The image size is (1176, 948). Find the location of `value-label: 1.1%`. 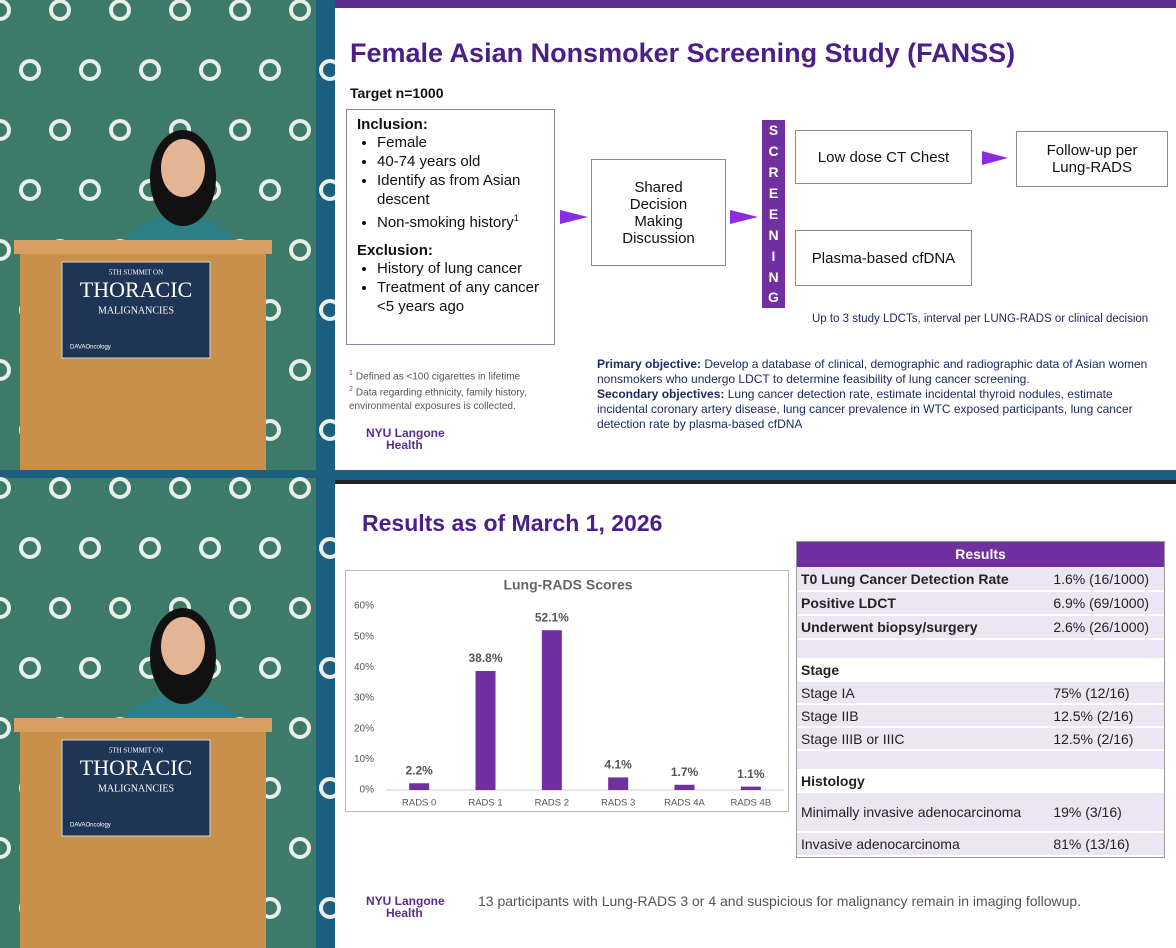

value-label: 1.1% is located at coordinates (751, 774).